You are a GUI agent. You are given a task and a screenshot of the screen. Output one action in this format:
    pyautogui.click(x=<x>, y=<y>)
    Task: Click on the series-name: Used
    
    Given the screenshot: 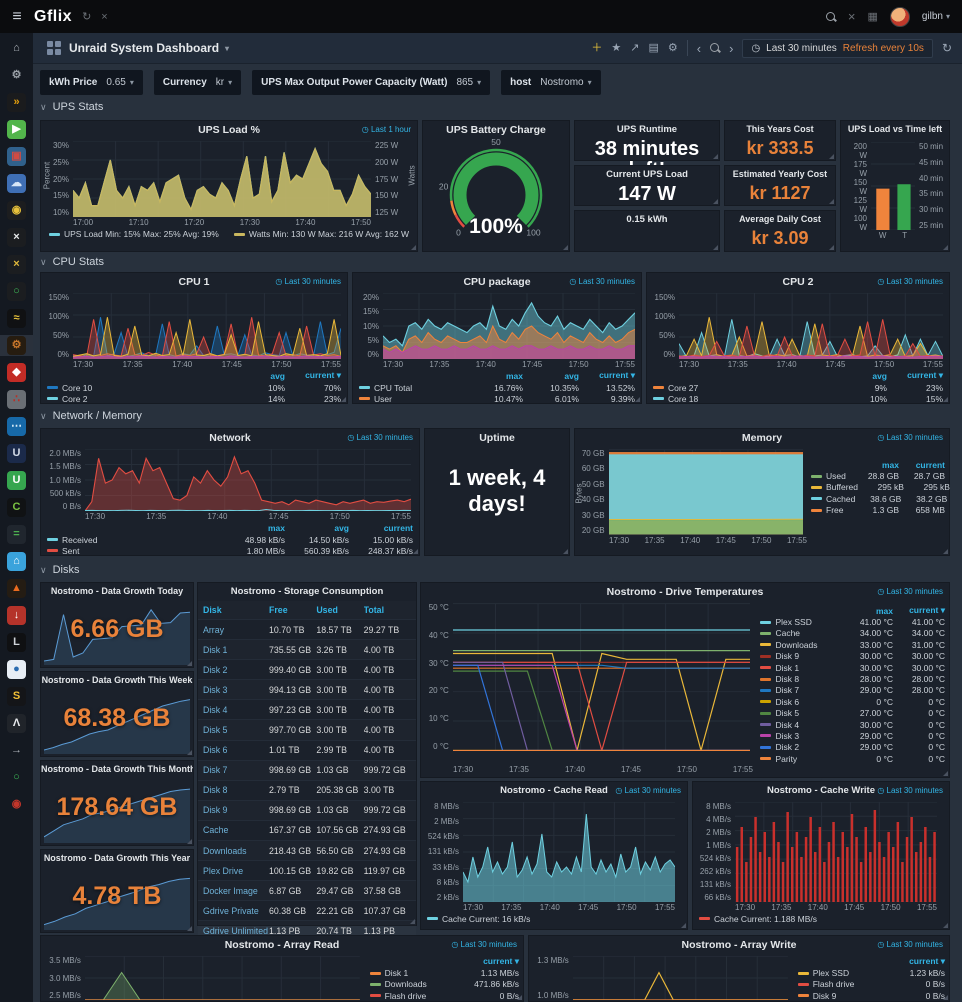 What is the action you would take?
    pyautogui.click(x=836, y=476)
    